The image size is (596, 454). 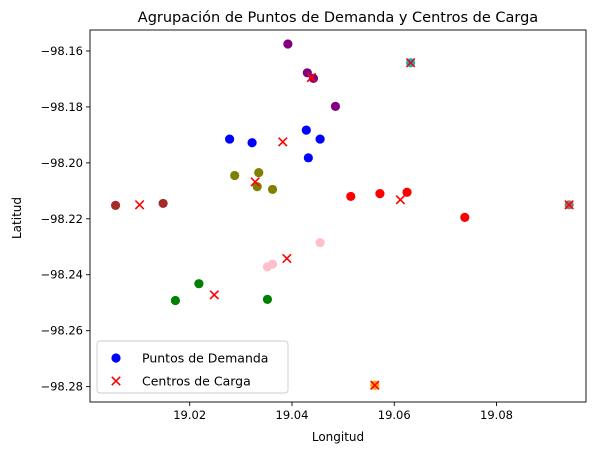 What do you see at coordinates (61, 51) in the screenshot?
I see `y-tick-label: −98.16` at bounding box center [61, 51].